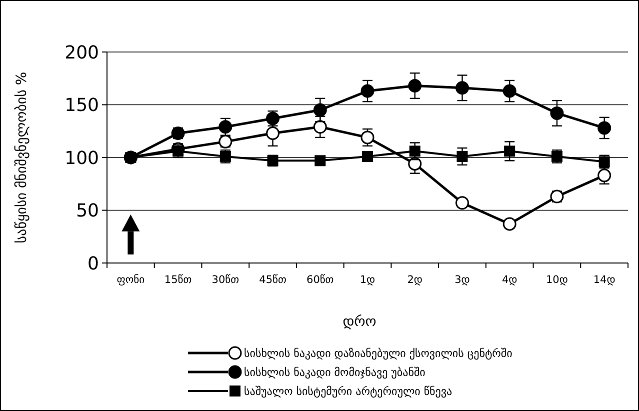  Describe the element at coordinates (81, 158) in the screenshot. I see `y-tick-label: 100` at that location.